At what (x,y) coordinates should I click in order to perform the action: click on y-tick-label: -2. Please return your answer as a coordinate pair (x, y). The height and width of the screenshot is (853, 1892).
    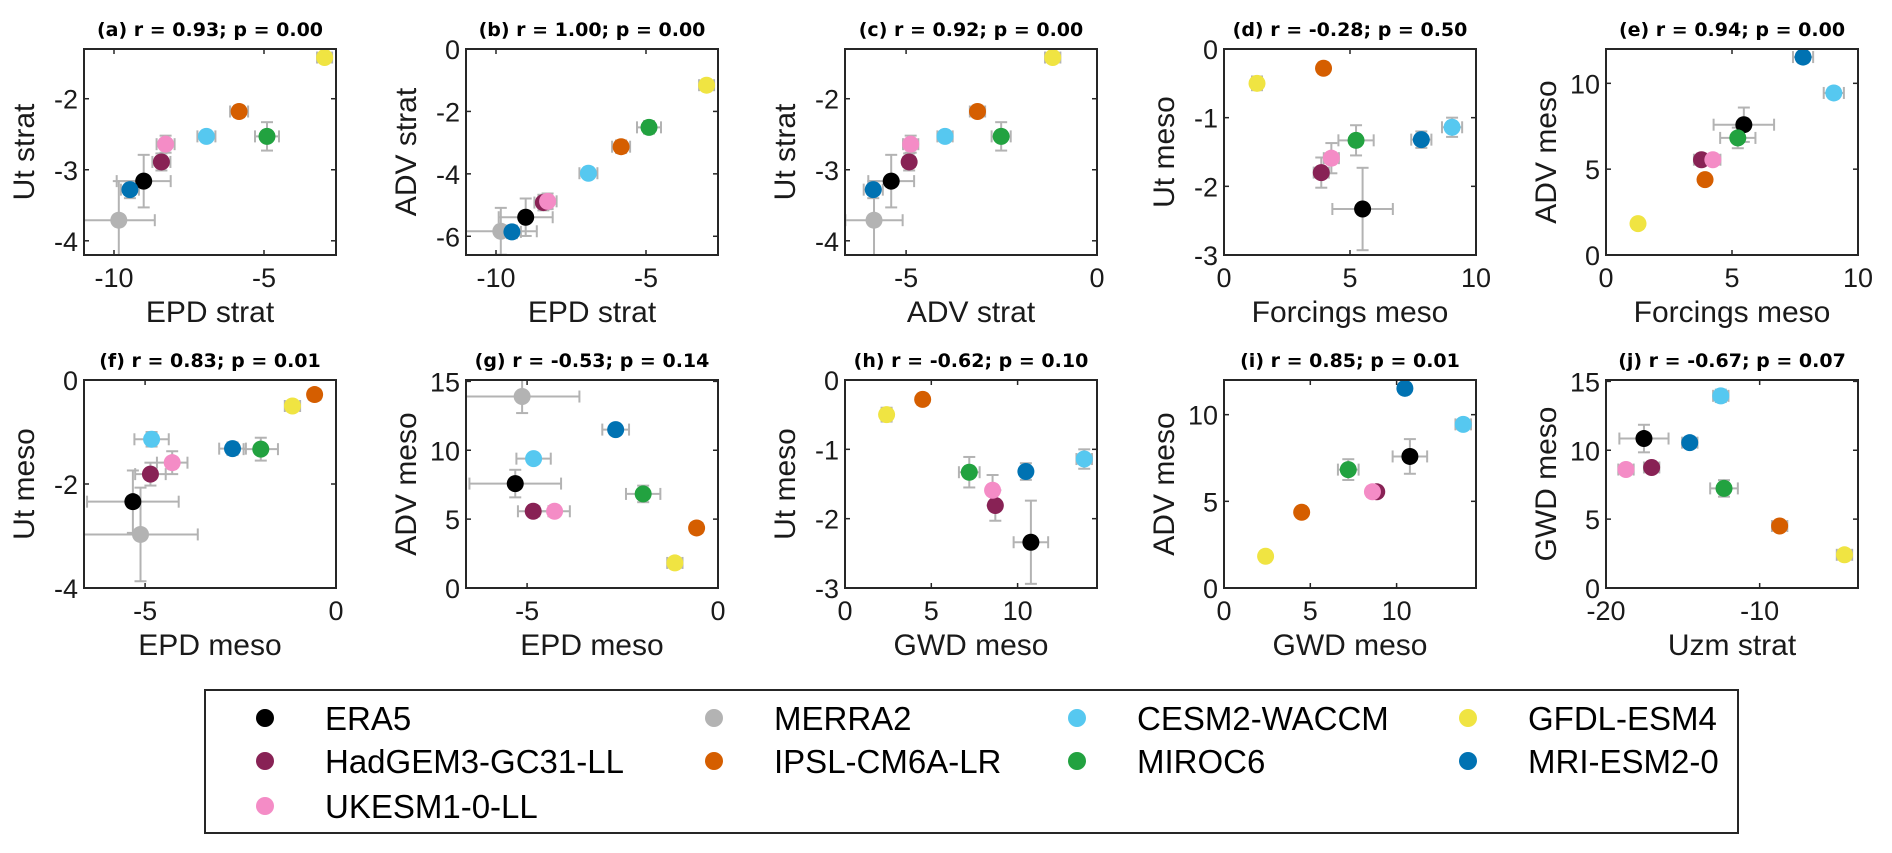
    Looking at the image, I should click on (66, 100).